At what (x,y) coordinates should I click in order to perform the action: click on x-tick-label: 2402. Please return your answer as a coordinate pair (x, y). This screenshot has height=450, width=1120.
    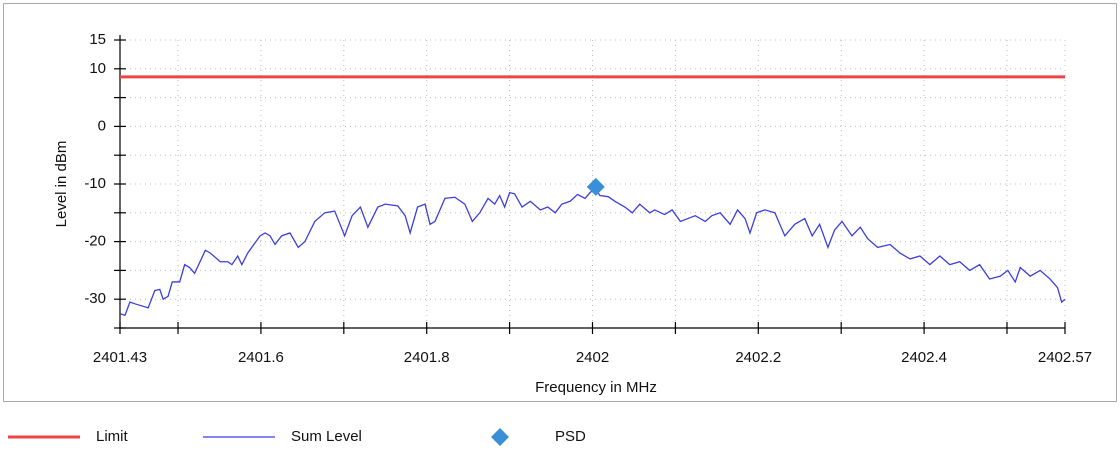
    Looking at the image, I should click on (592, 357).